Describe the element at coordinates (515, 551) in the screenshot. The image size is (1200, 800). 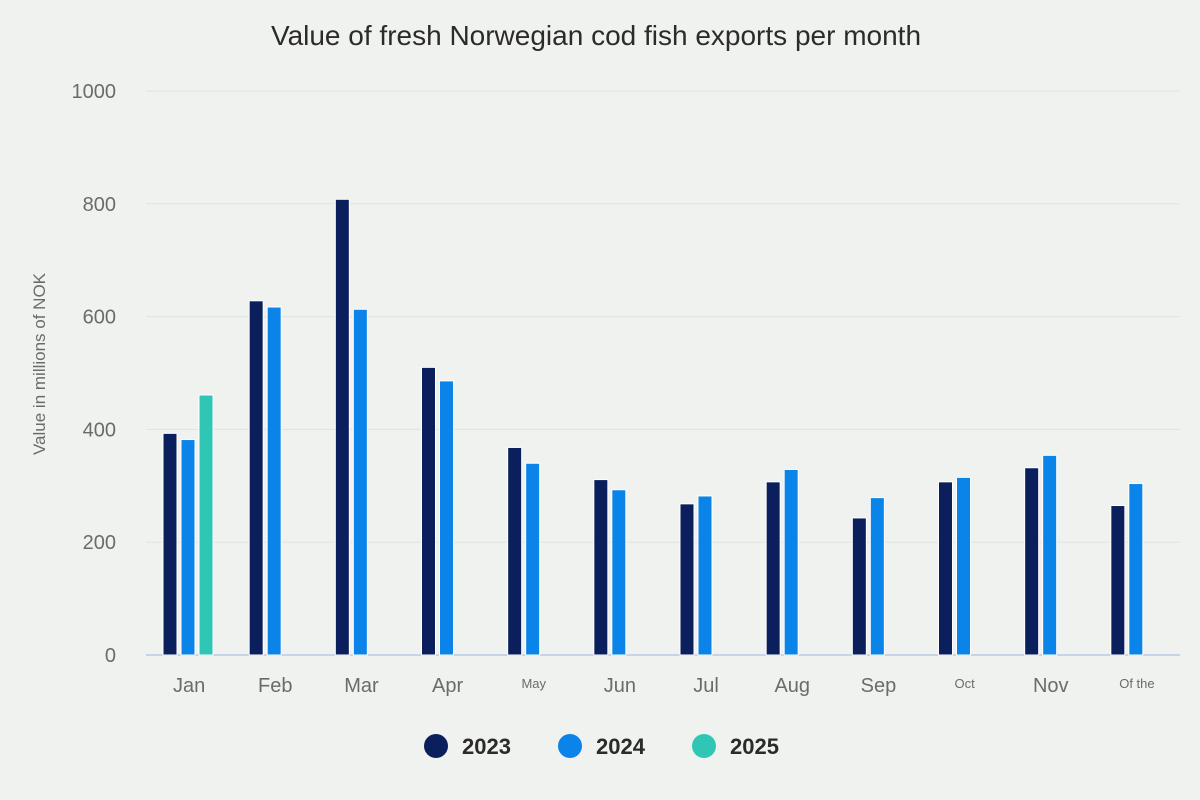
I see `bar-may-2023` at that location.